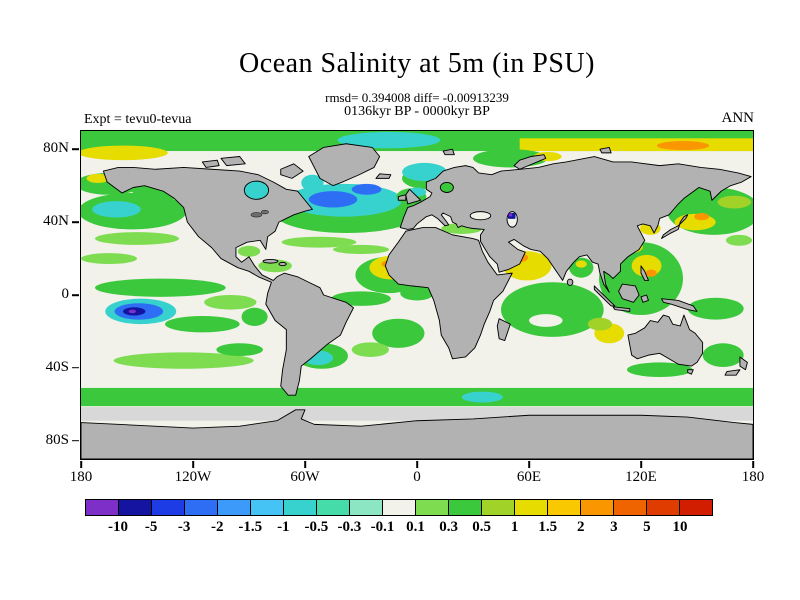  I want to click on colorbar-label: -0.5, so click(316, 527).